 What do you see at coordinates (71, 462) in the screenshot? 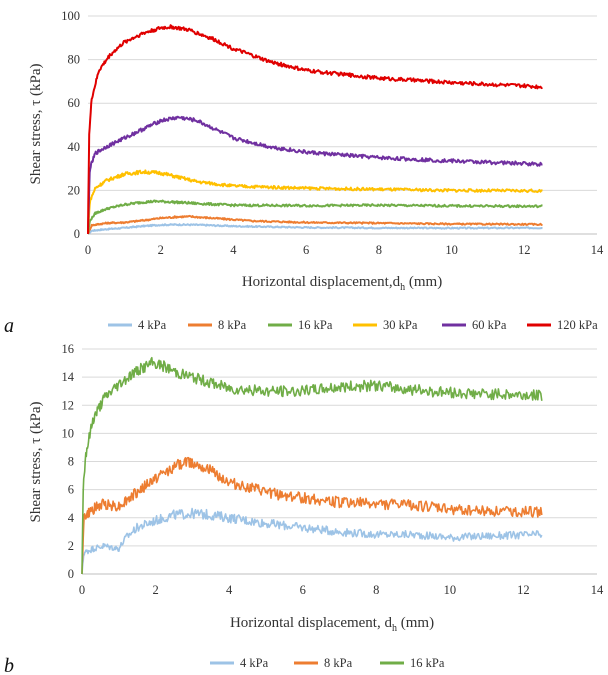
I see `y-tick-label: 8` at bounding box center [71, 462].